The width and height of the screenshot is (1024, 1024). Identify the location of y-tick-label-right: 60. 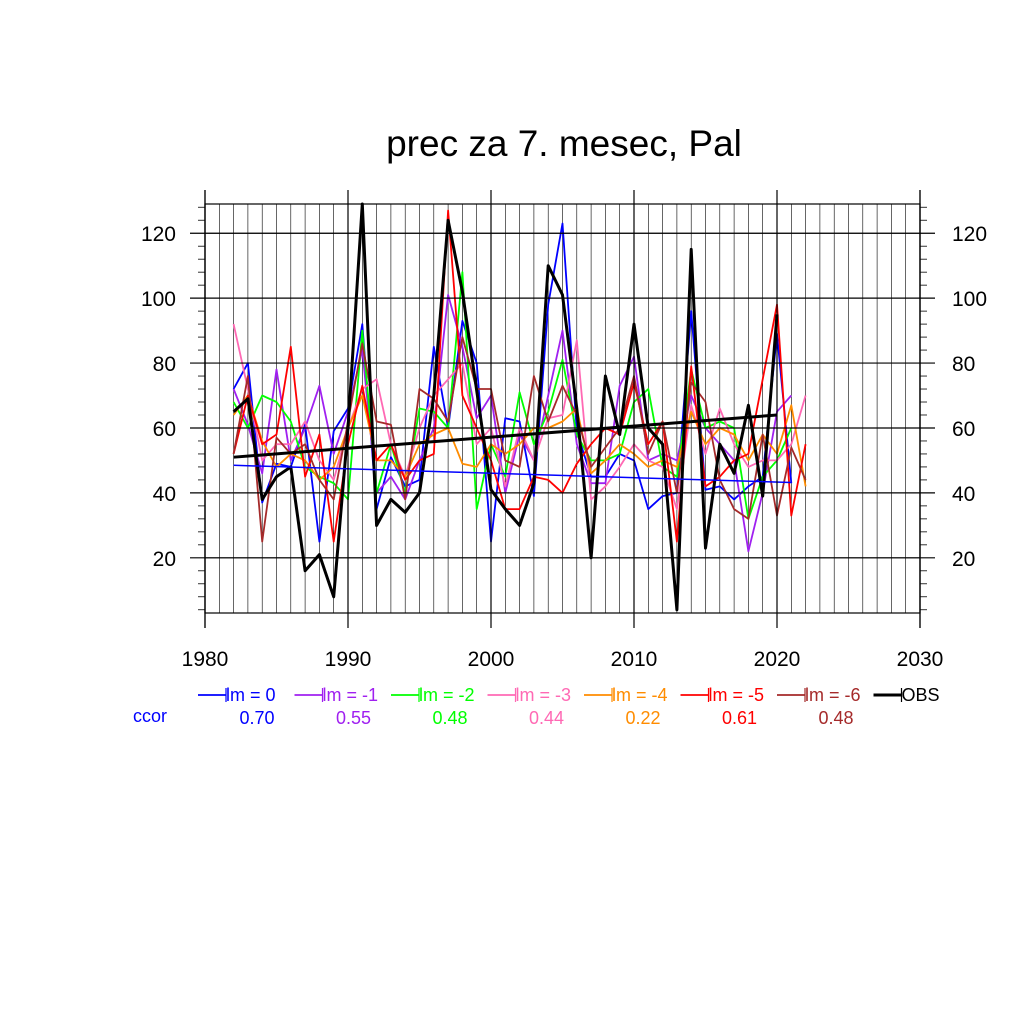
(963, 429).